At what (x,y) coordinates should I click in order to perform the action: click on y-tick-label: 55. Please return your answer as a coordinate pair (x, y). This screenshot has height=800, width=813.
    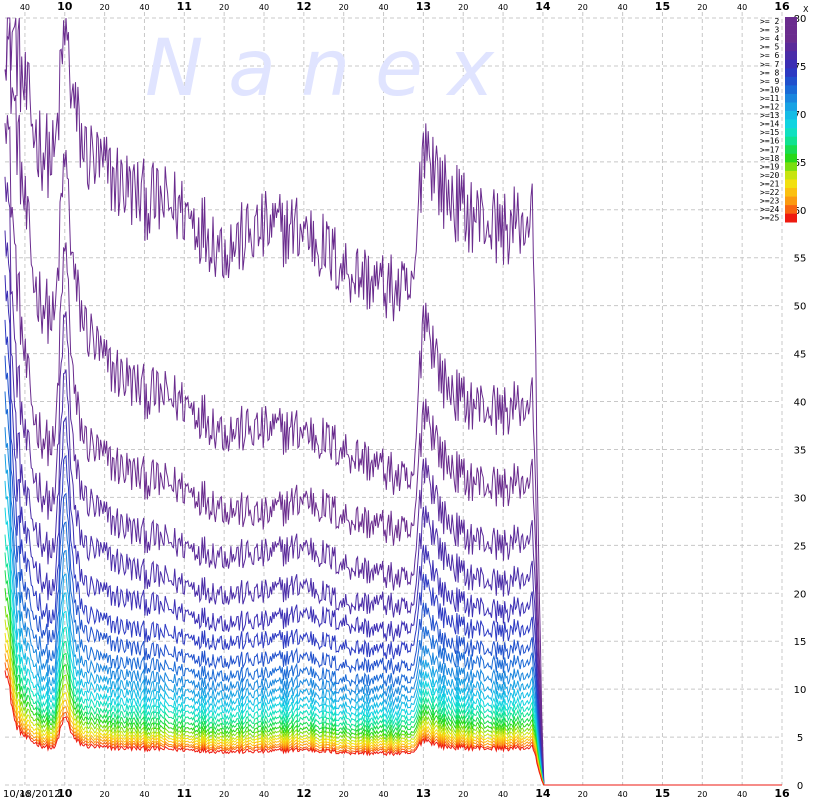
    Looking at the image, I should click on (800, 259).